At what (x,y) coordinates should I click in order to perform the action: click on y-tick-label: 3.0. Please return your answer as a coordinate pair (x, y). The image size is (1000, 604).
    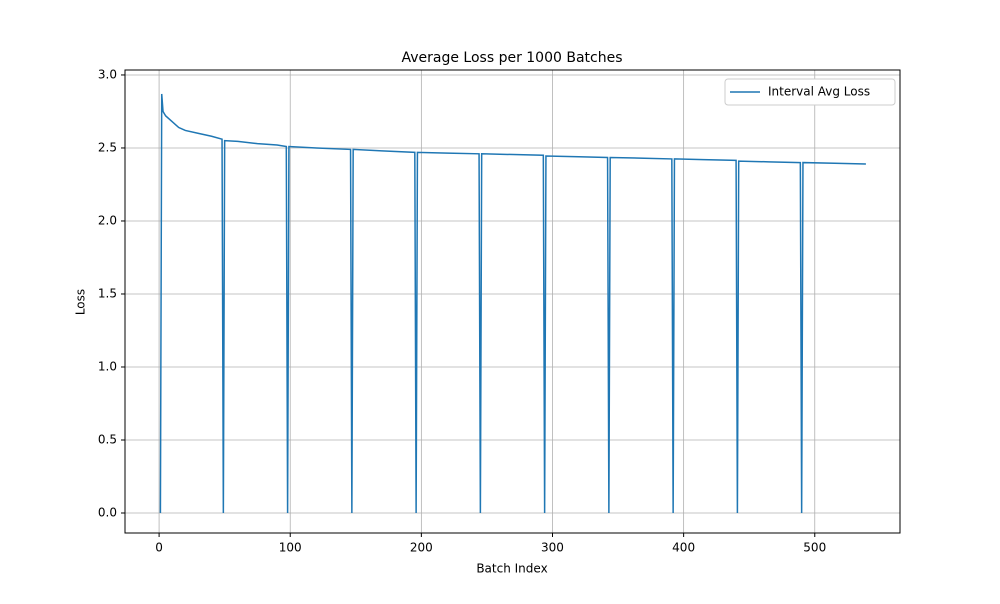
    Looking at the image, I should click on (107, 74).